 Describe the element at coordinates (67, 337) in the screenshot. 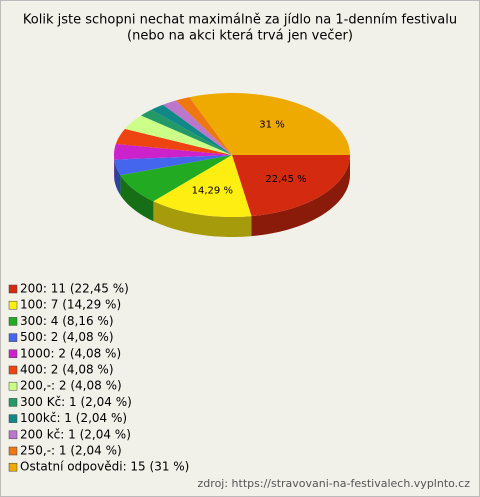

I see `legend-label: 500: 2 (4,08 %)` at that location.